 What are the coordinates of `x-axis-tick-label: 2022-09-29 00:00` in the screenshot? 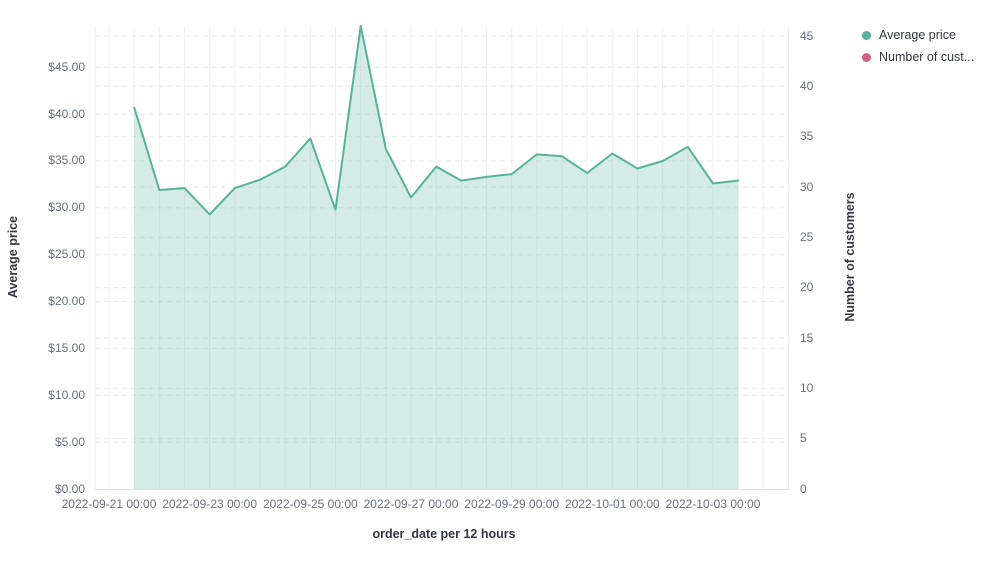 It's located at (512, 504).